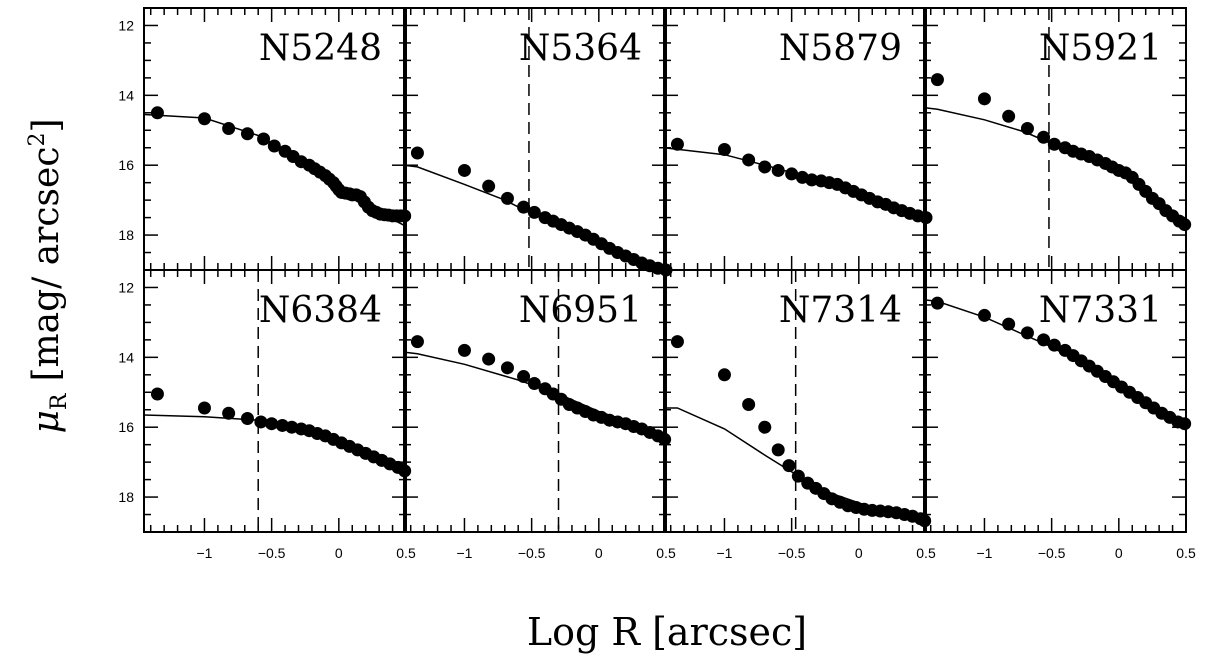 Image resolution: width=1213 pixels, height=662 pixels. Describe the element at coordinates (798, 139) in the screenshot. I see `panel-n5879: N5879` at that location.